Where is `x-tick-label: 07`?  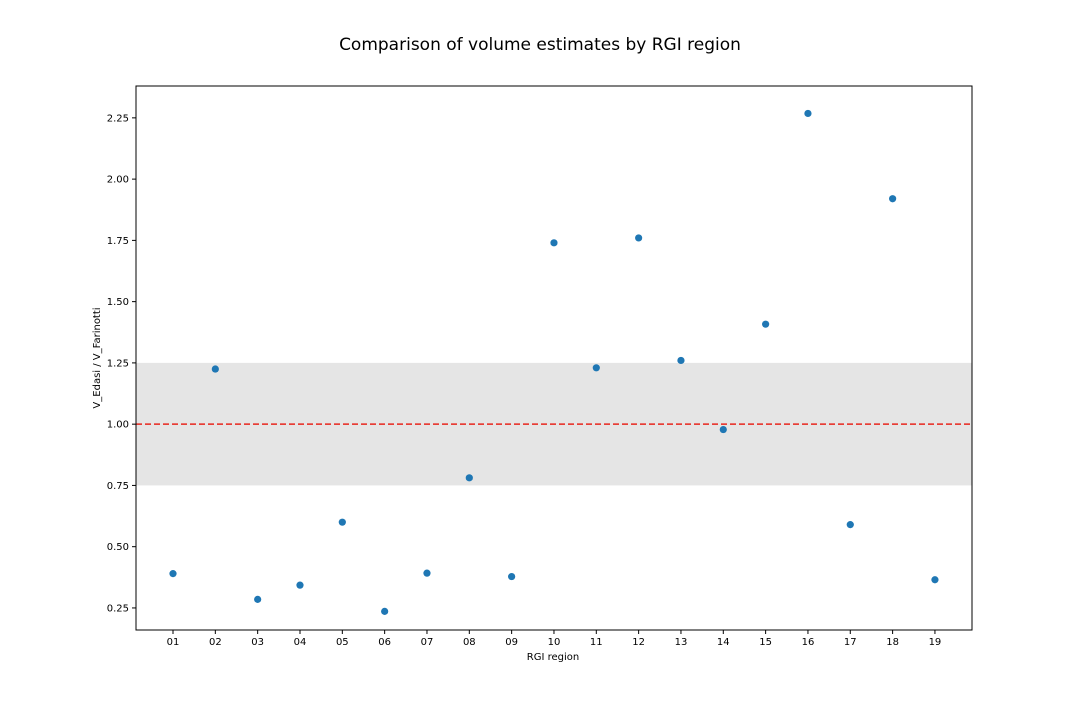 x-tick-label: 07 is located at coordinates (427, 642).